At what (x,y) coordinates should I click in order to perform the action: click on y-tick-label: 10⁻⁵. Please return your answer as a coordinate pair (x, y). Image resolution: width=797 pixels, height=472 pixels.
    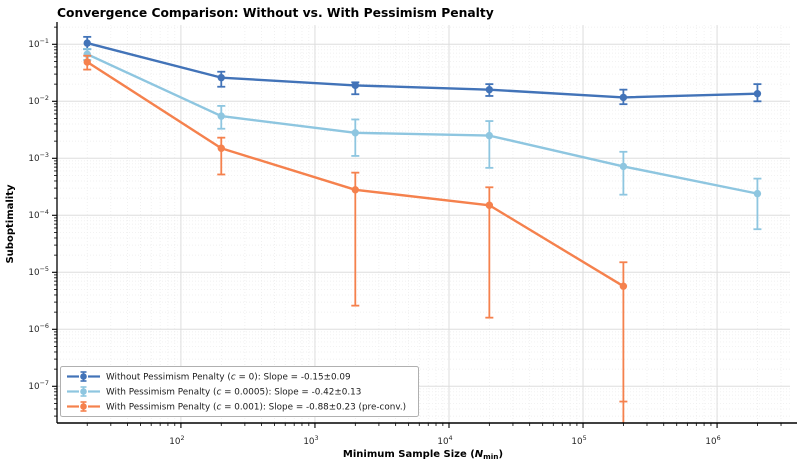
    Looking at the image, I should click on (38, 271).